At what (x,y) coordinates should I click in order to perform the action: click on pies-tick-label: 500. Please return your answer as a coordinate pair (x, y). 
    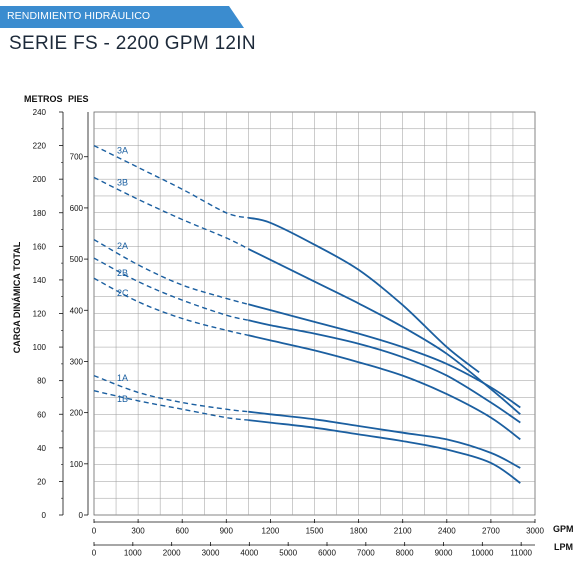
    Looking at the image, I should click on (77, 259).